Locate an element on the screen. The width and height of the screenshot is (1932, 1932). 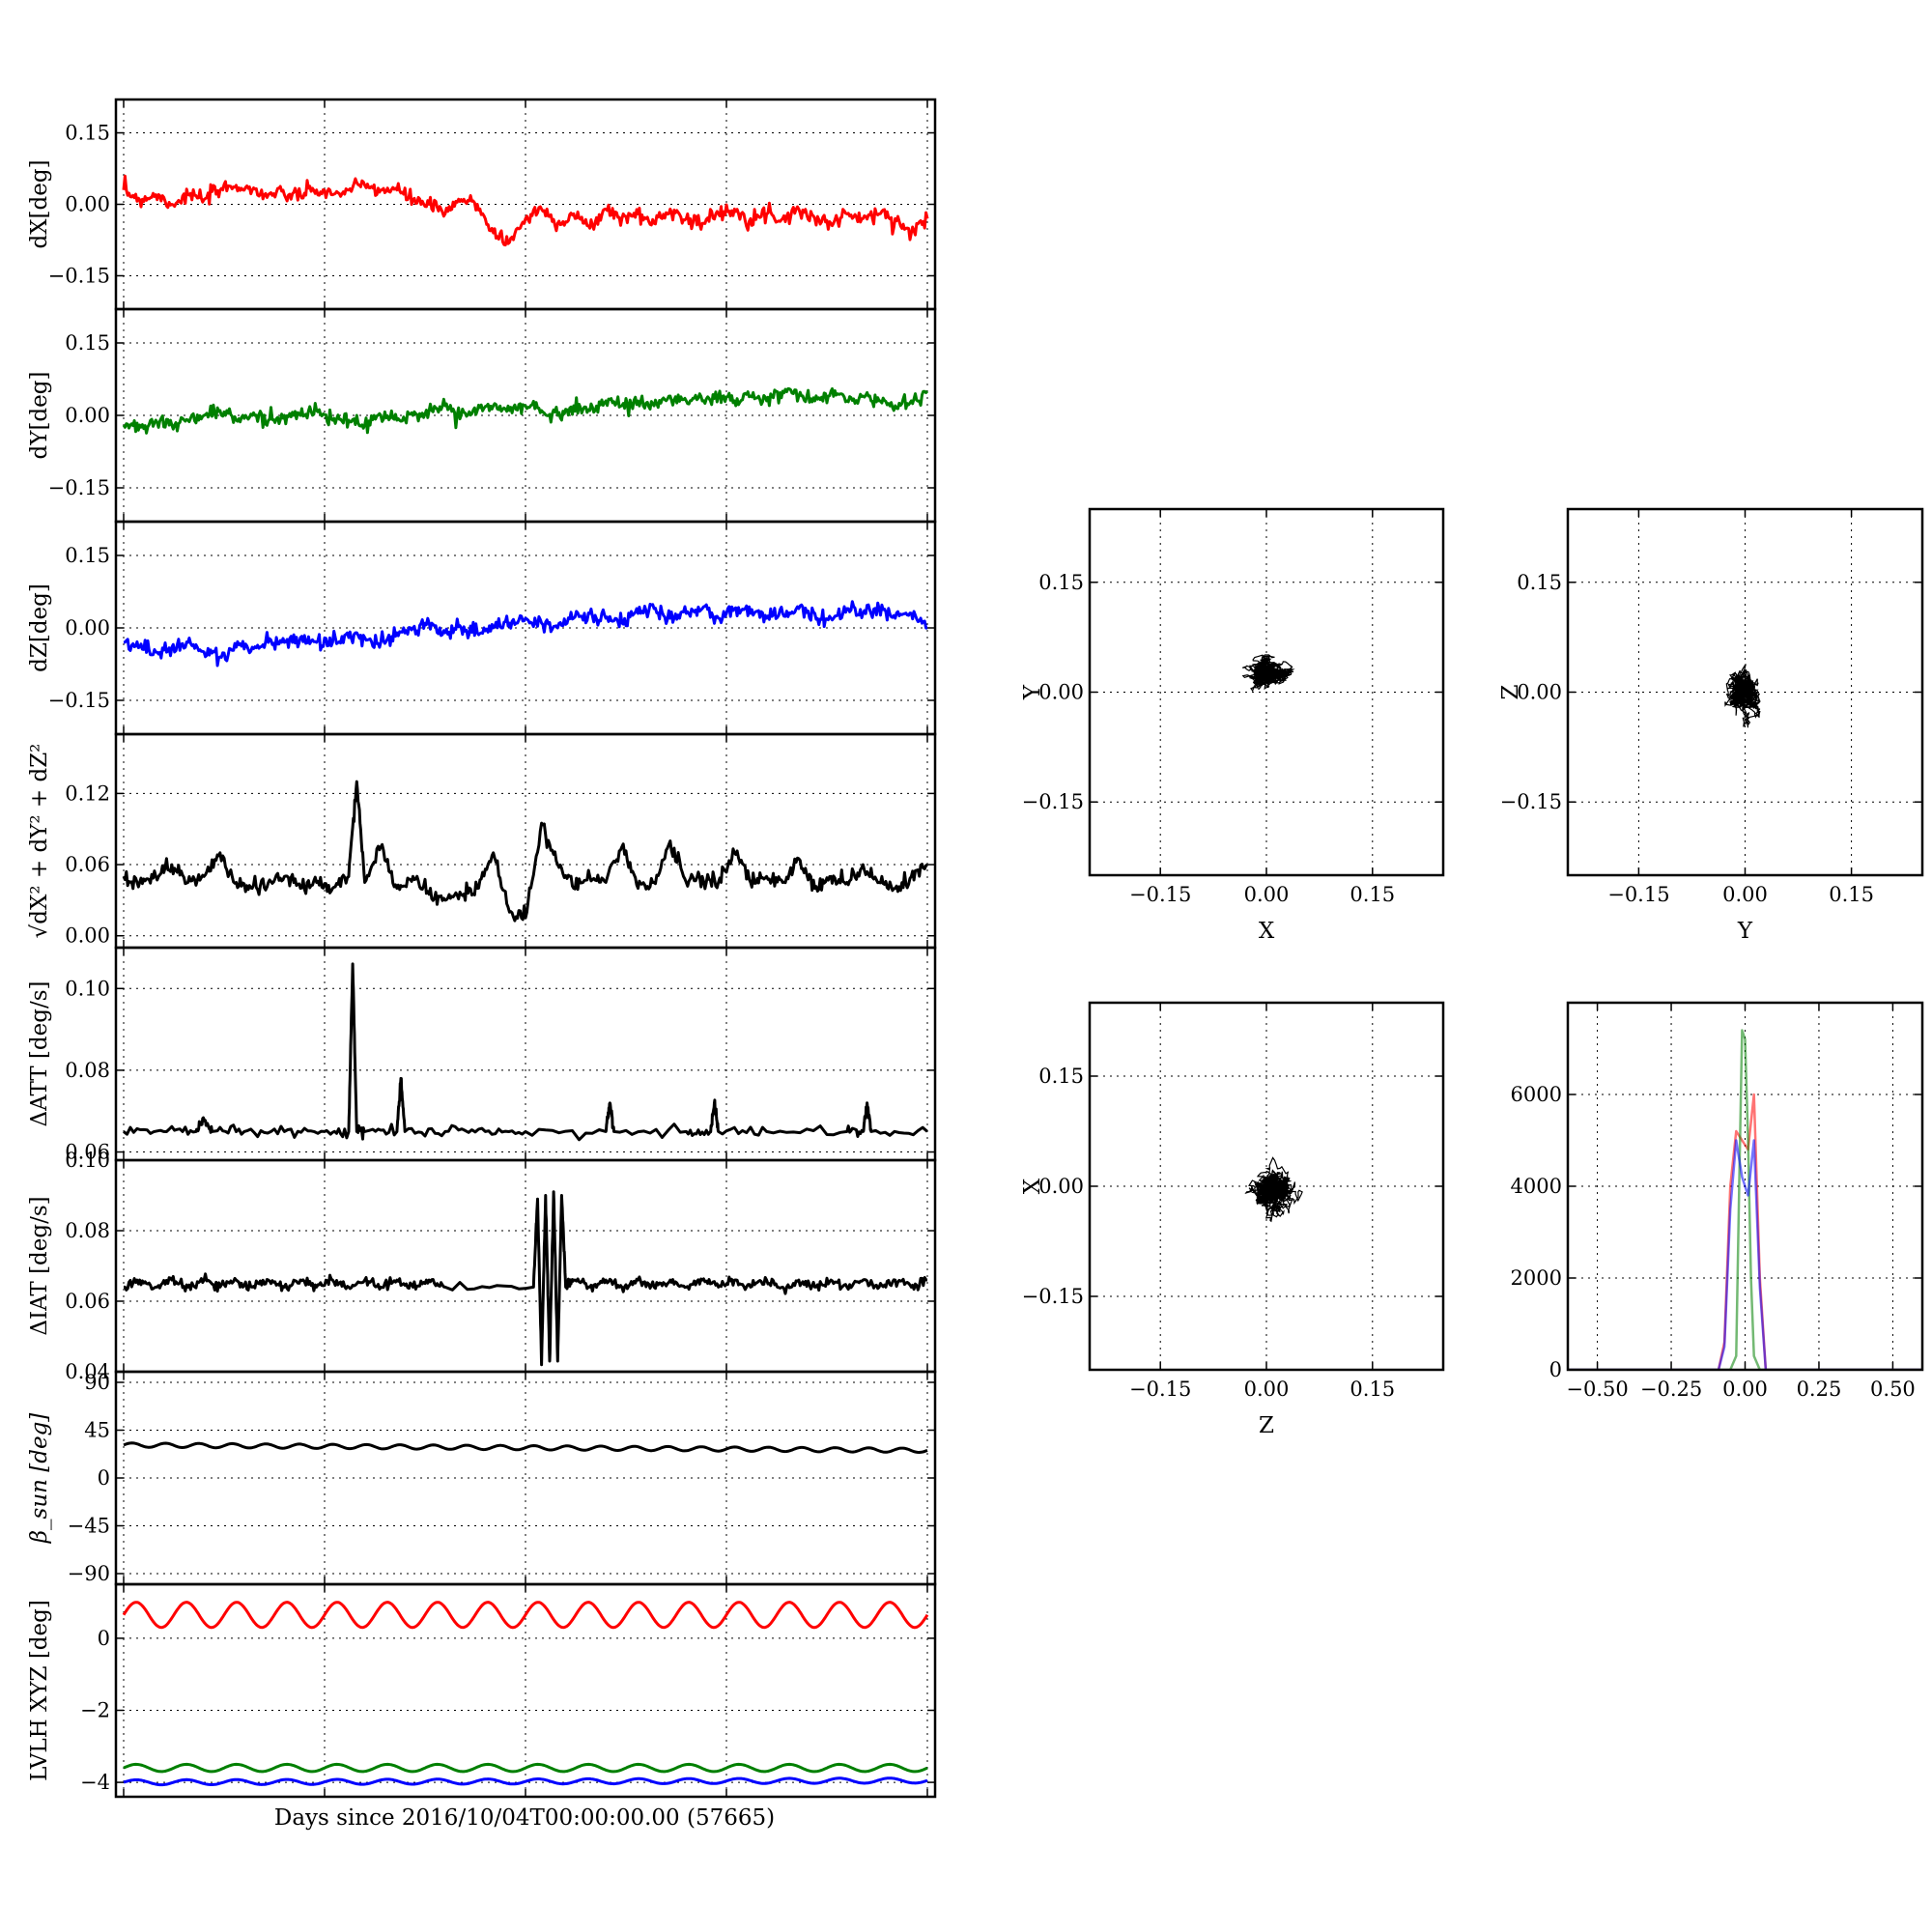
y-tick-label: −90 is located at coordinates (89, 1573).